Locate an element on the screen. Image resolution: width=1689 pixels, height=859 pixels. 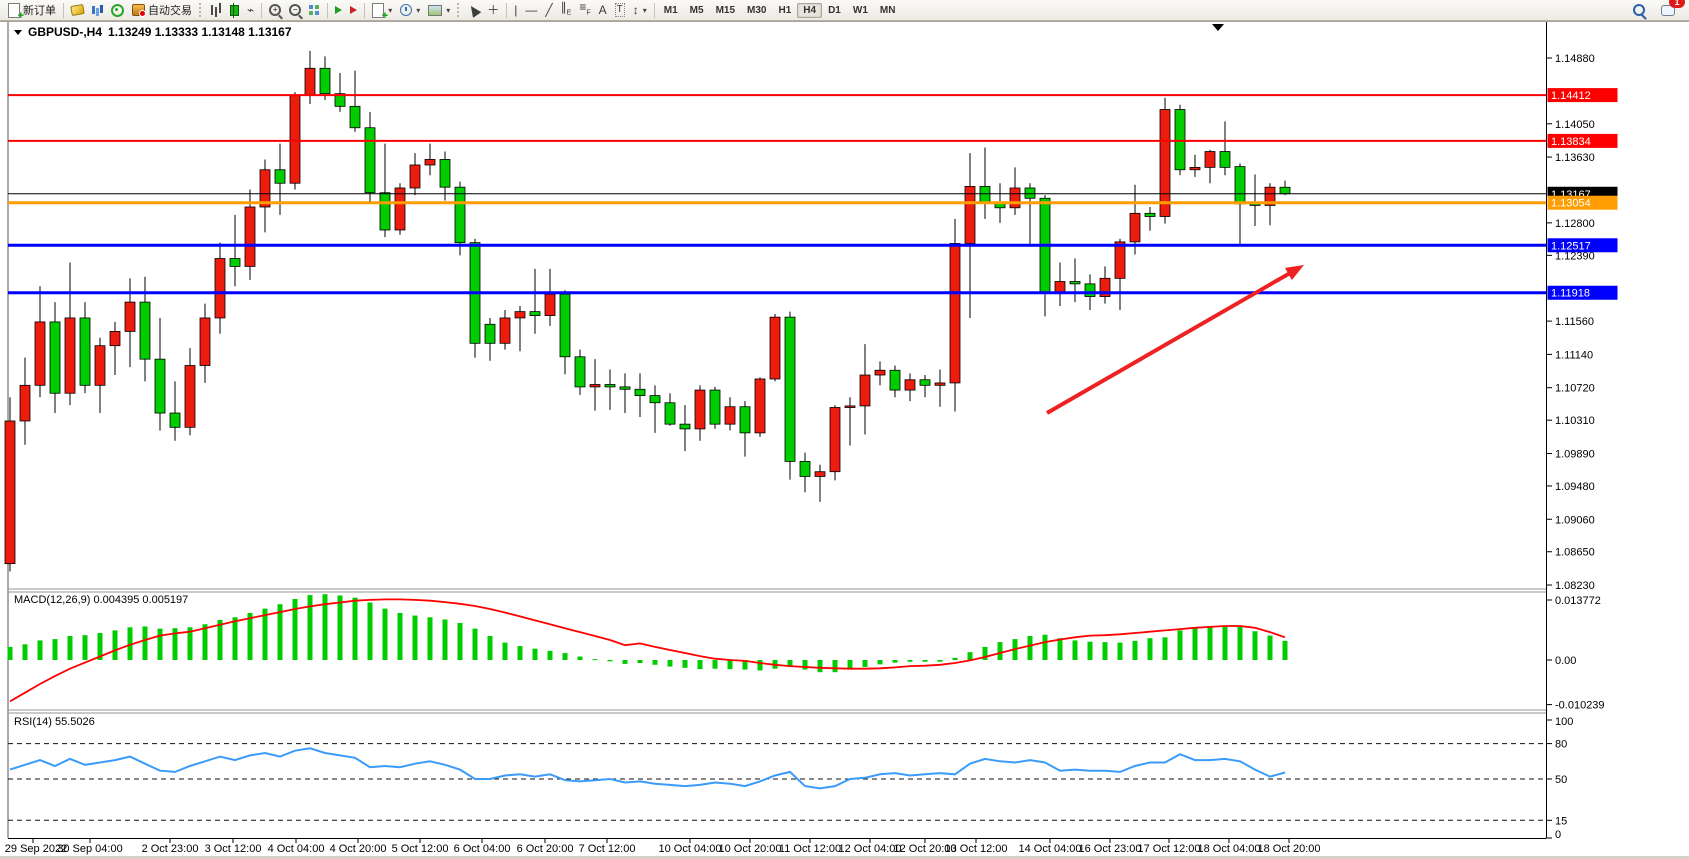
auto-trading-button: 自动交易 is located at coordinates (162, 10).